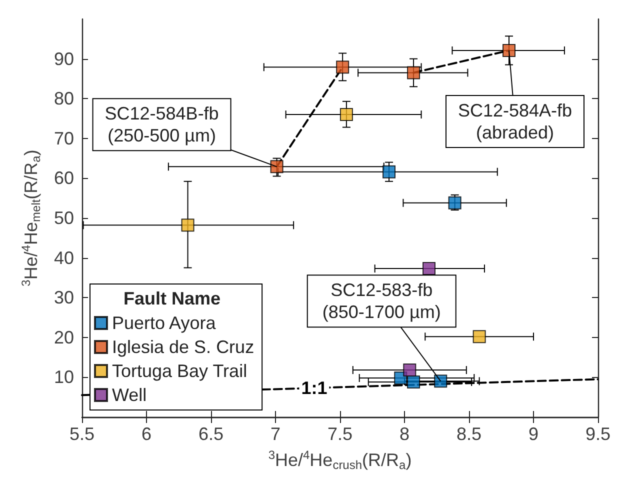 This screenshot has height=486, width=628. I want to click on x-tick-label: 6.5, so click(211, 434).